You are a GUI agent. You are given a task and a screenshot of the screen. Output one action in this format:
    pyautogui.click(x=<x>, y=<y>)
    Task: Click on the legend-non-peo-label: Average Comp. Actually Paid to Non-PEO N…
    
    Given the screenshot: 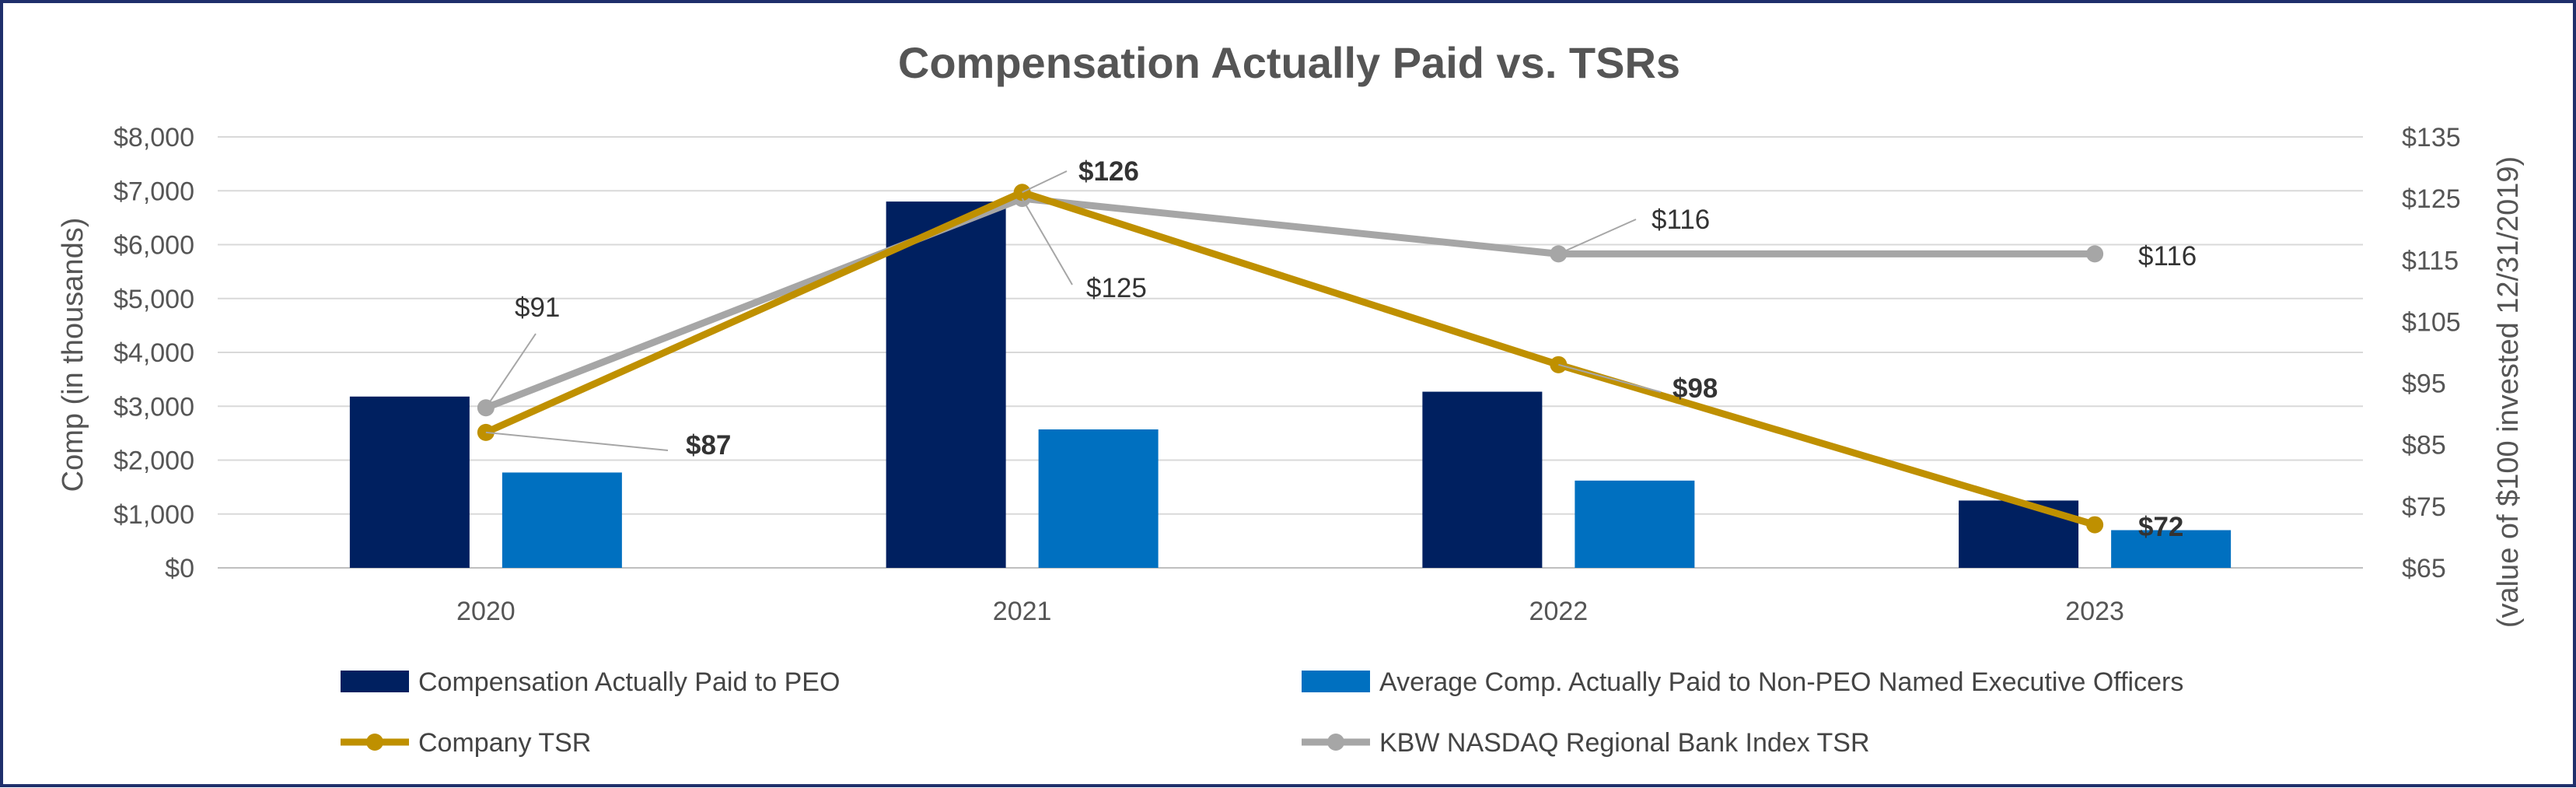 What is the action you would take?
    pyautogui.click(x=1781, y=682)
    